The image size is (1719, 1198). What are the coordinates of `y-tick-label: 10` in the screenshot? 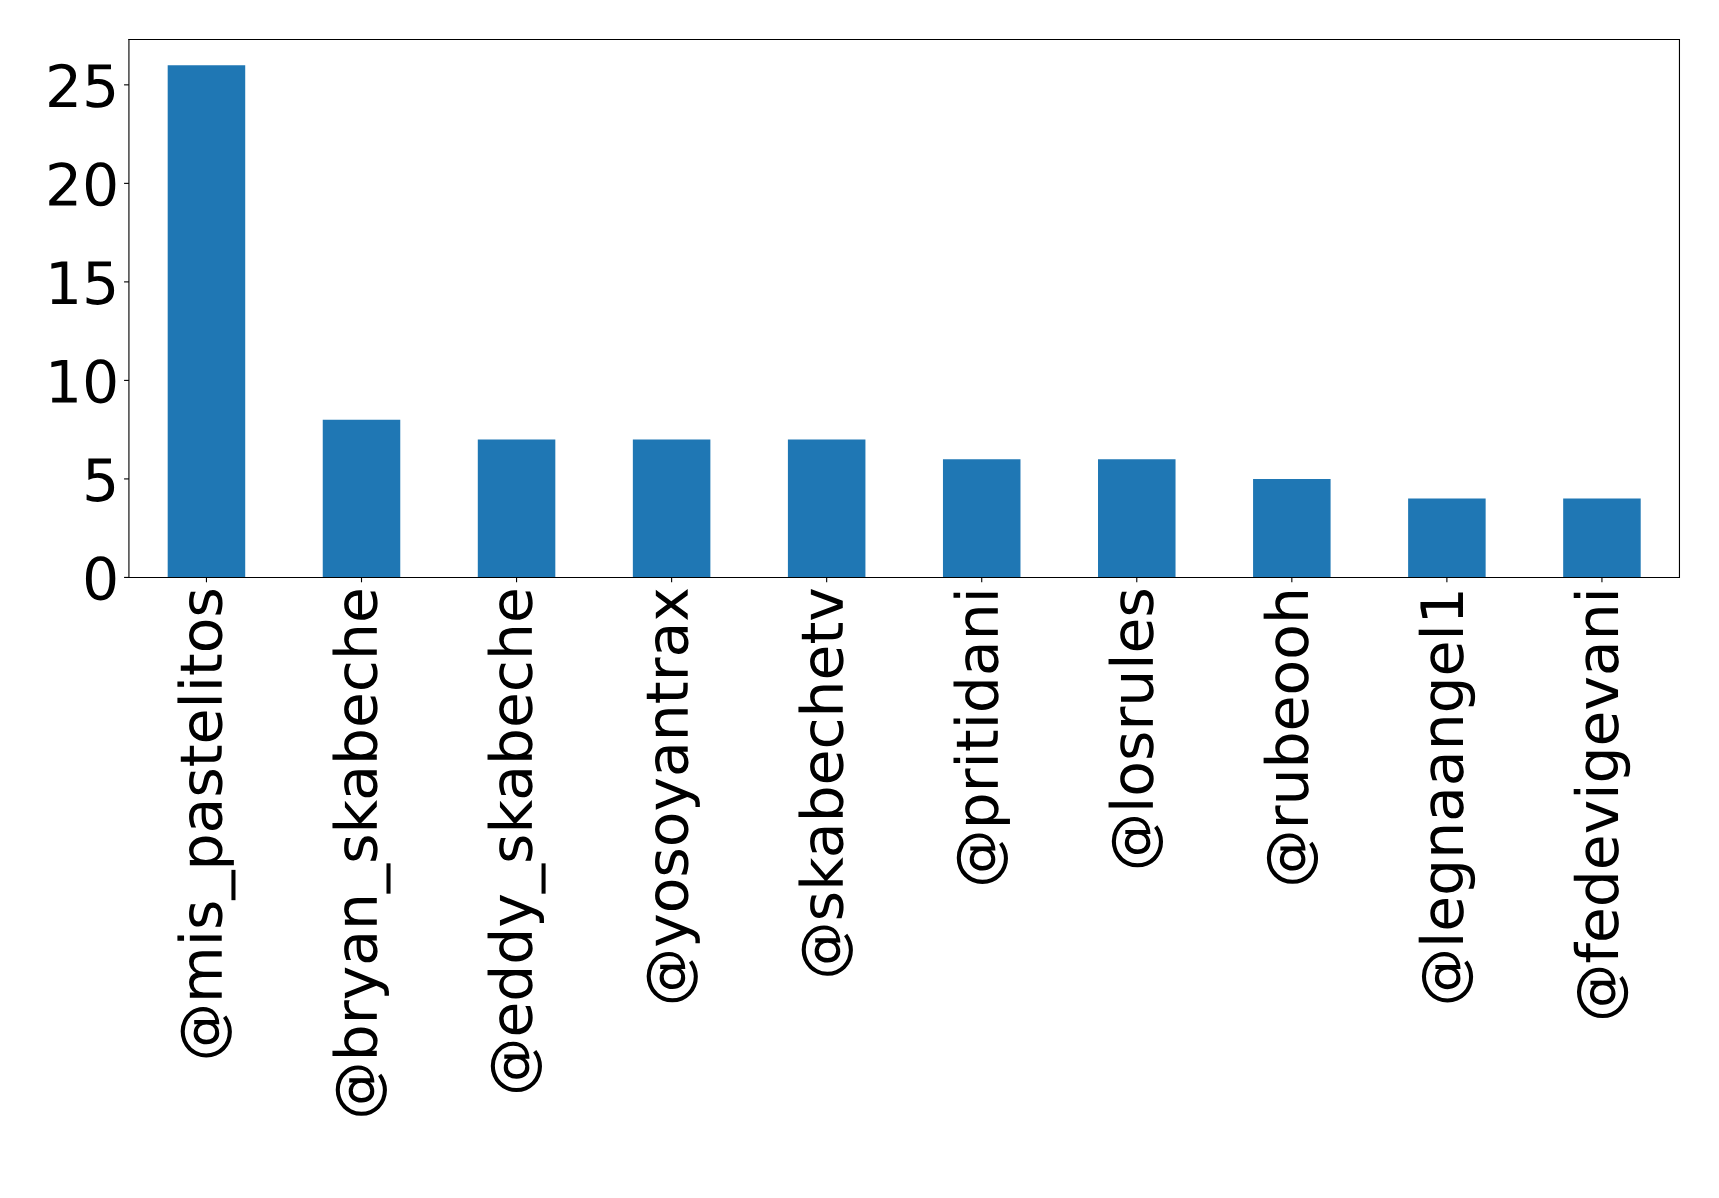 It's located at (83, 381).